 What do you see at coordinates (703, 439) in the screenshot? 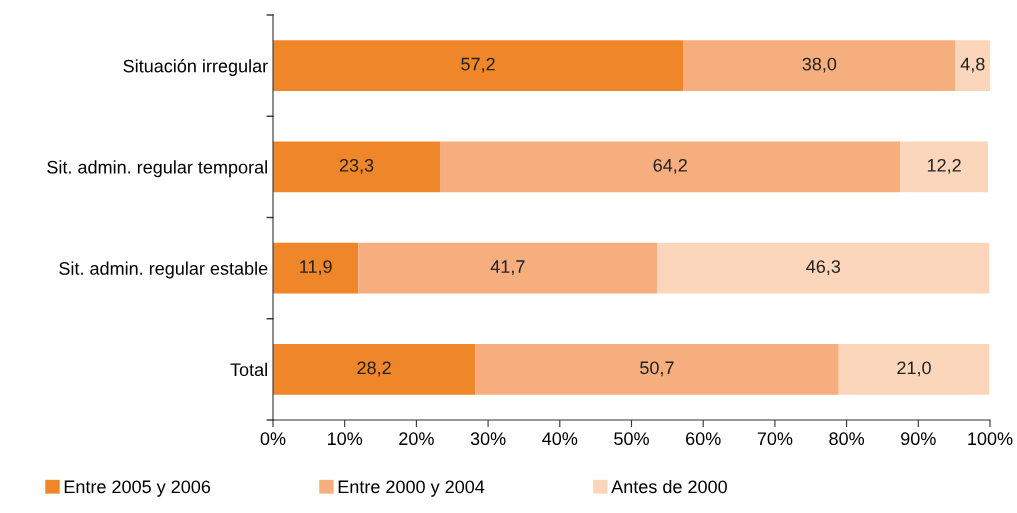
I see `x-tick-label: 60%` at bounding box center [703, 439].